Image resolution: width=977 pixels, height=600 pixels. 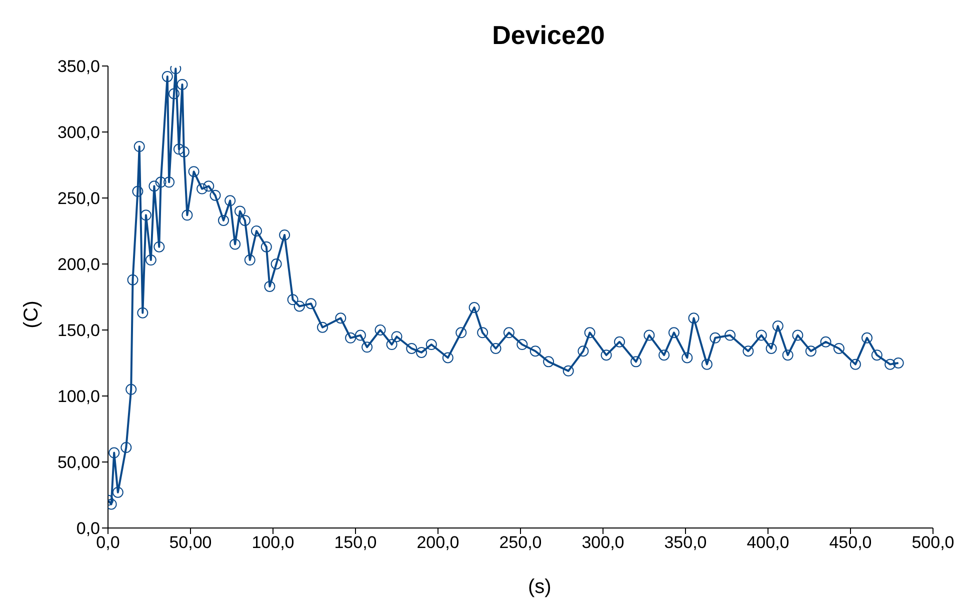 What do you see at coordinates (78, 132) in the screenshot?
I see `y-tick-label: 300,0` at bounding box center [78, 132].